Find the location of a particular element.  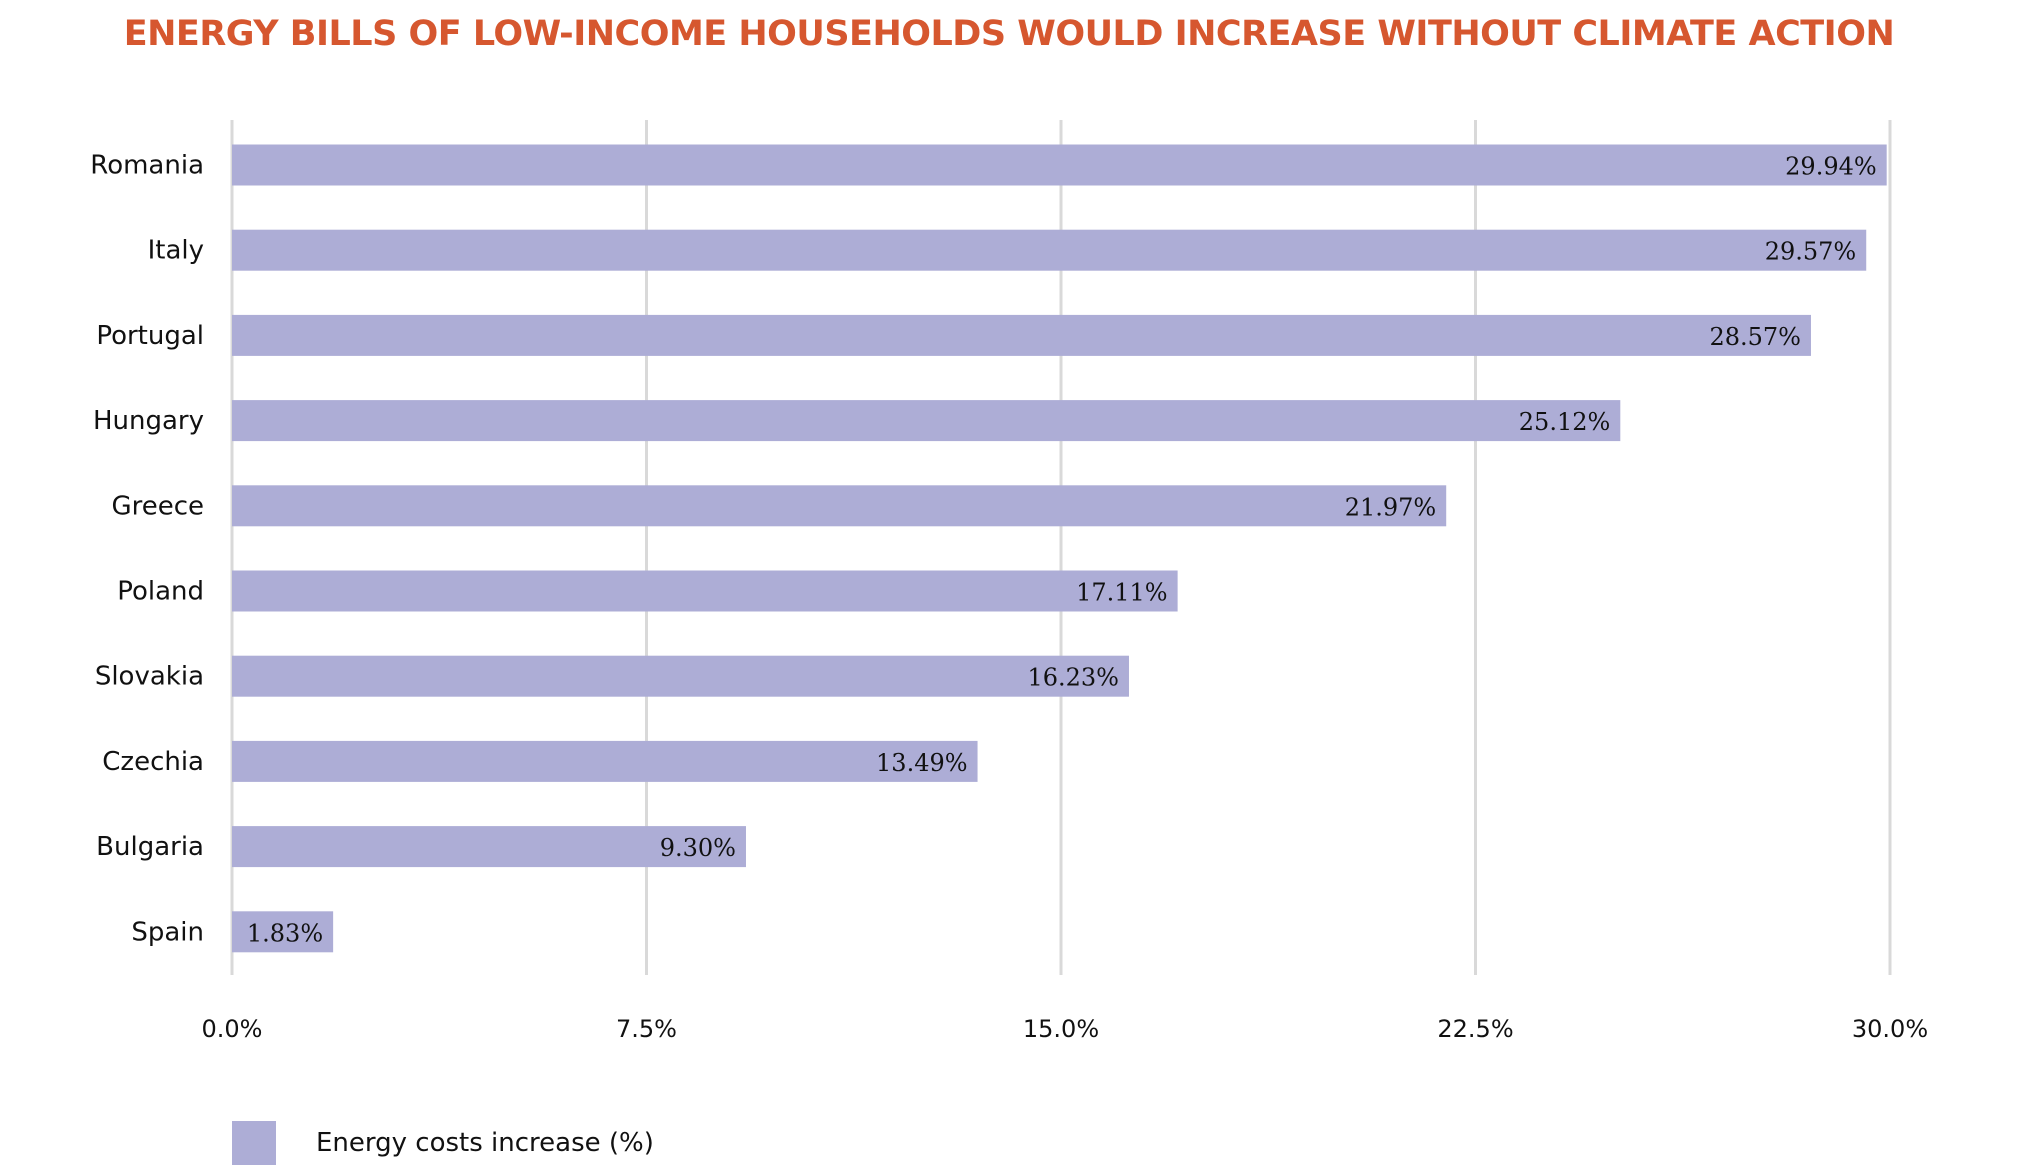

category-label: Bulgaria is located at coordinates (150, 847).